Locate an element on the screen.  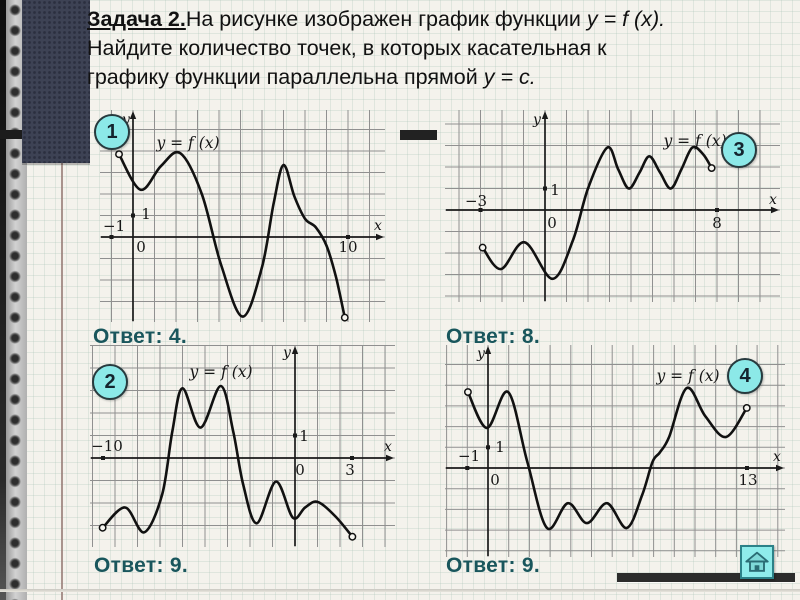
answer-label-1: Ответ: 4. is located at coordinates (140, 336).